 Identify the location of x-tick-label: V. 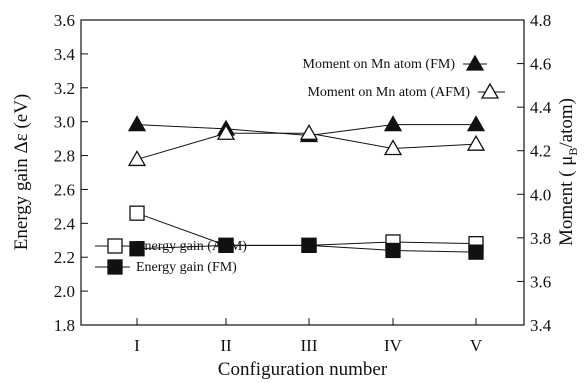
(476, 345).